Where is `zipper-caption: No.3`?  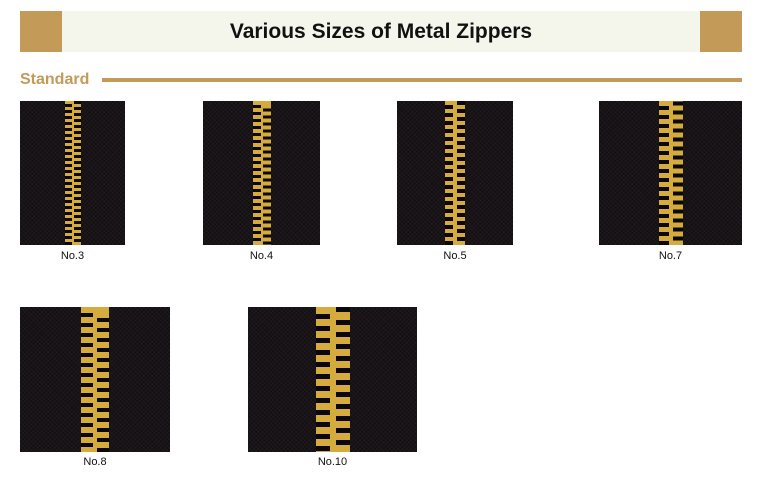 zipper-caption: No.3 is located at coordinates (72, 256).